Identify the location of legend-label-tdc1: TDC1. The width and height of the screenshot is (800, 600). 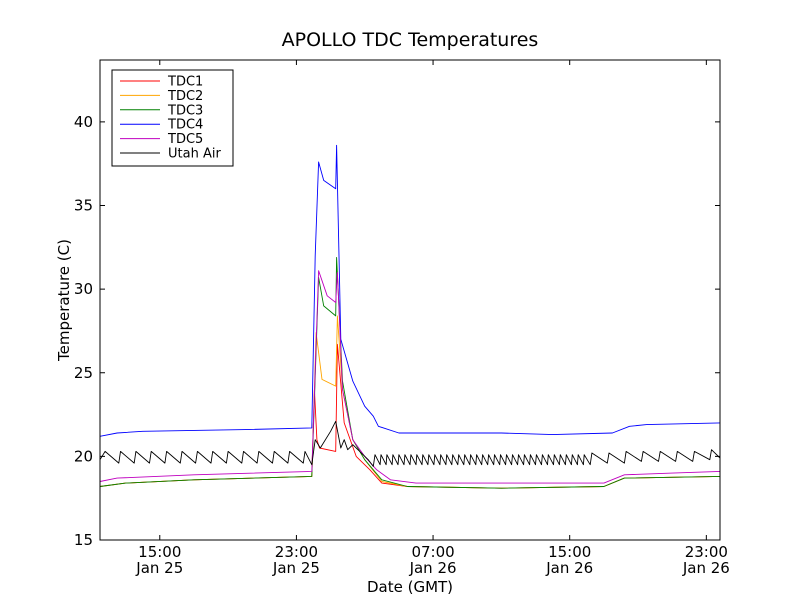
(185, 82).